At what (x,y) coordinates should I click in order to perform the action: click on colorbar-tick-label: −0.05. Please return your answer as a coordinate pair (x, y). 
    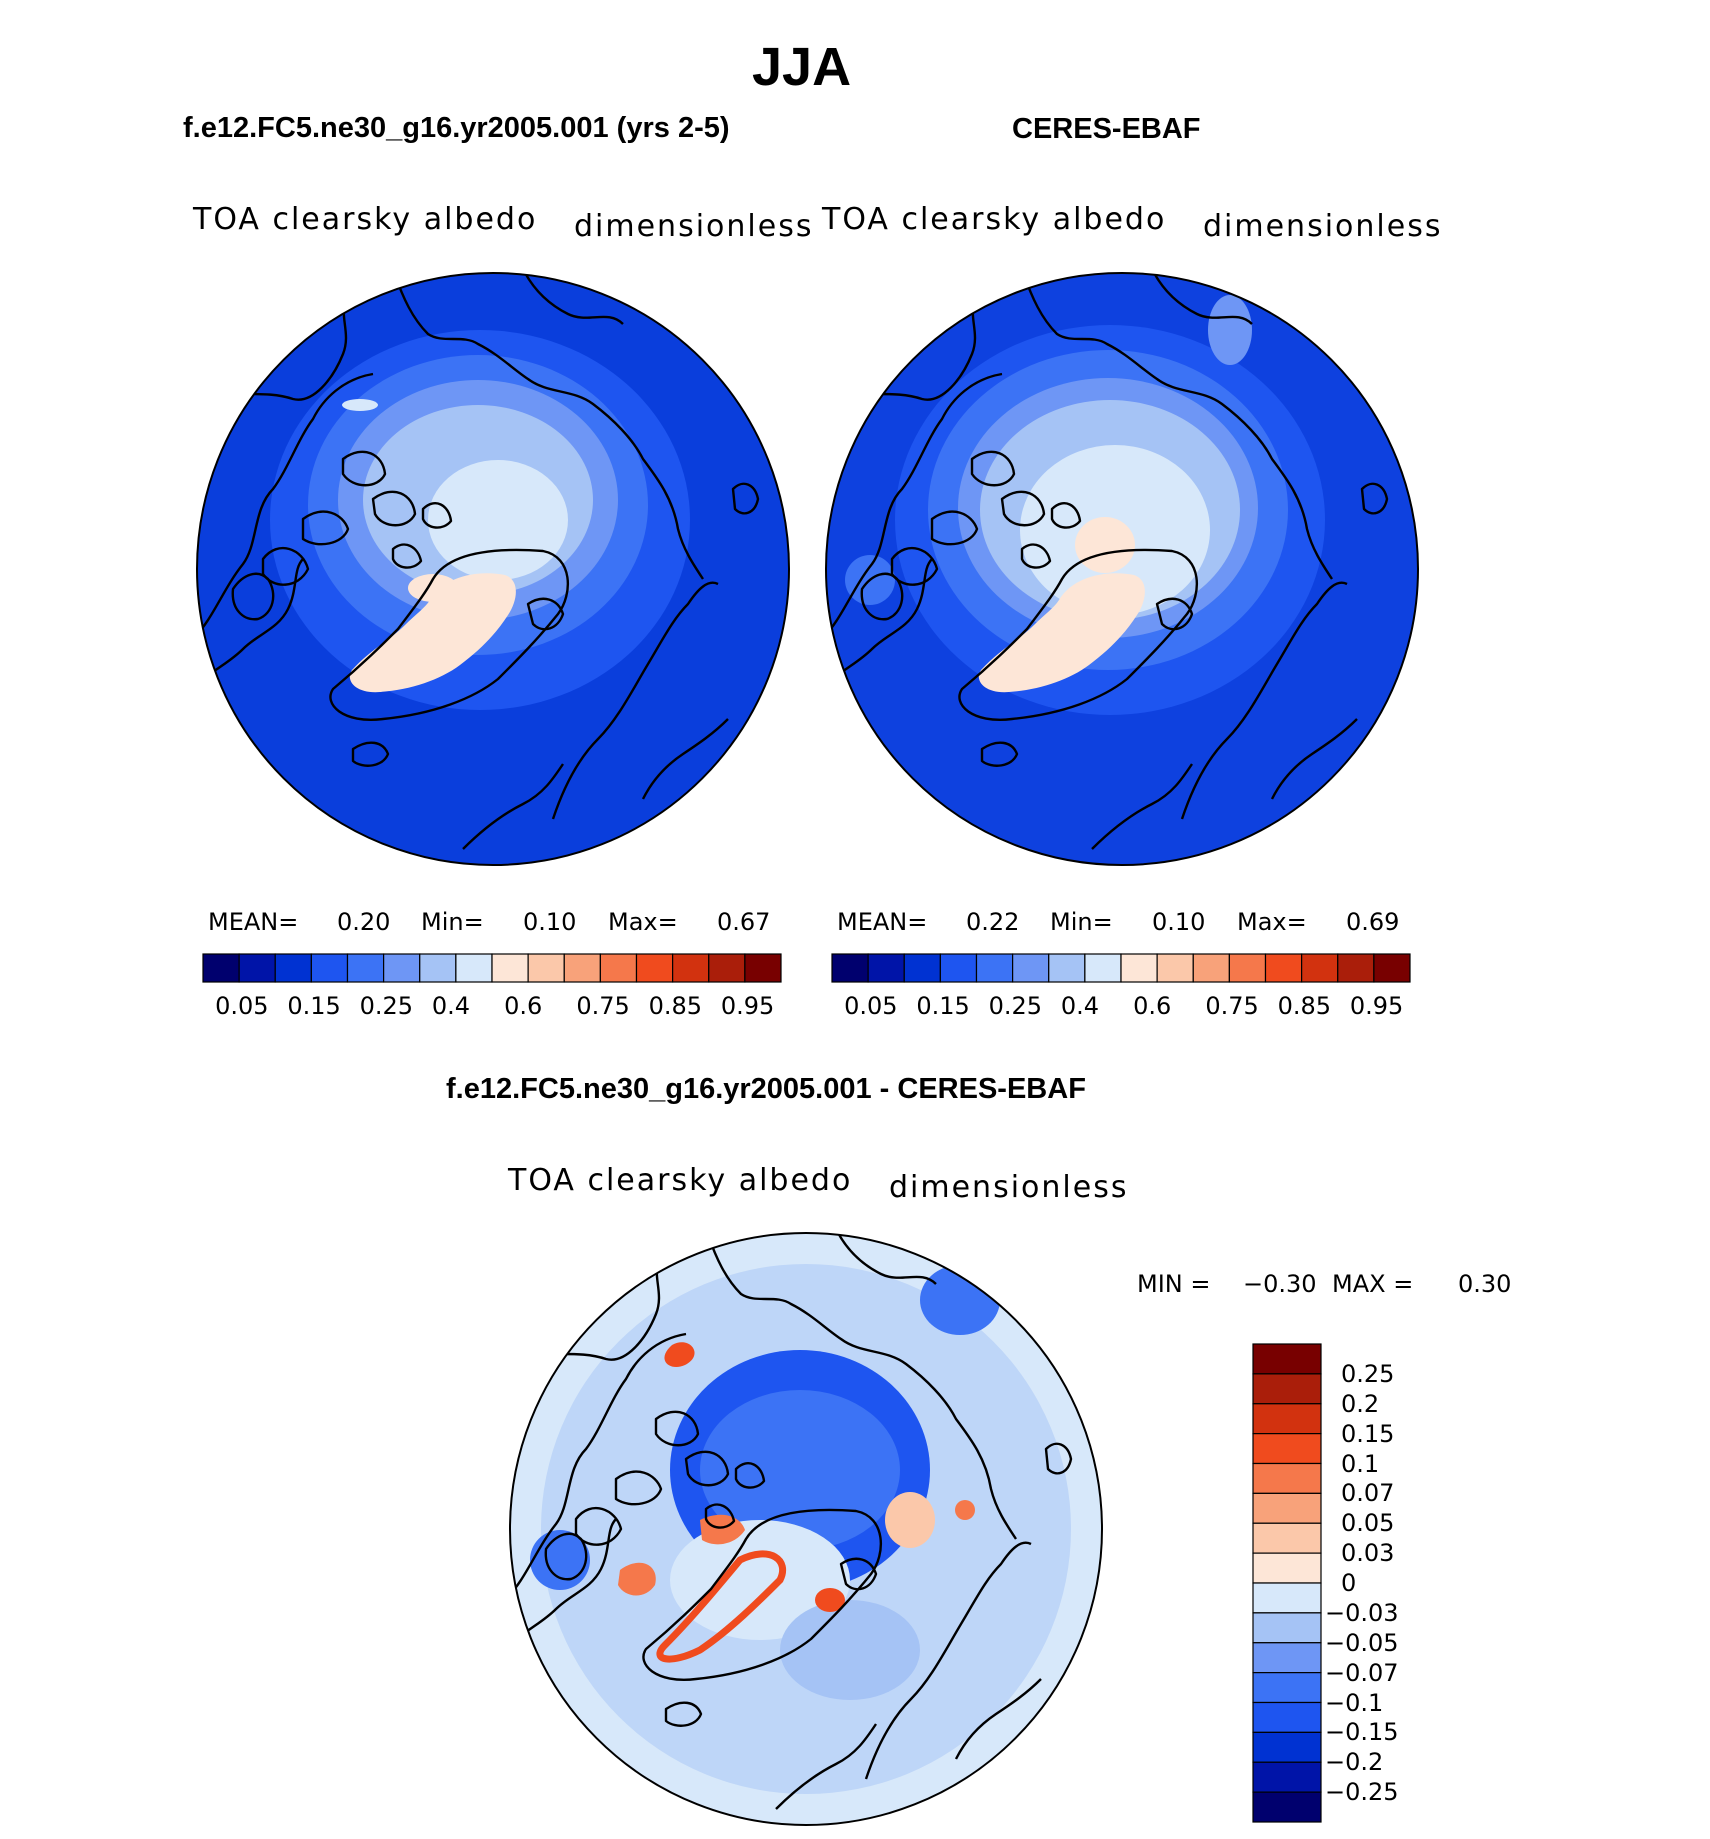
    Looking at the image, I should click on (1362, 1642).